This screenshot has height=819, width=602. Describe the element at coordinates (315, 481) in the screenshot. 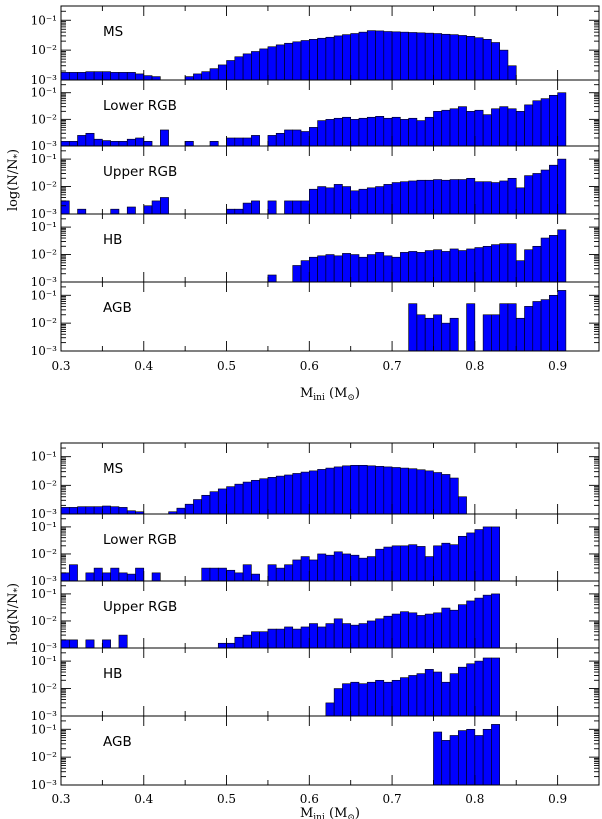

I see `panel-ms: 10⁻³ 10⁻² 10⁻¹ MS` at that location.